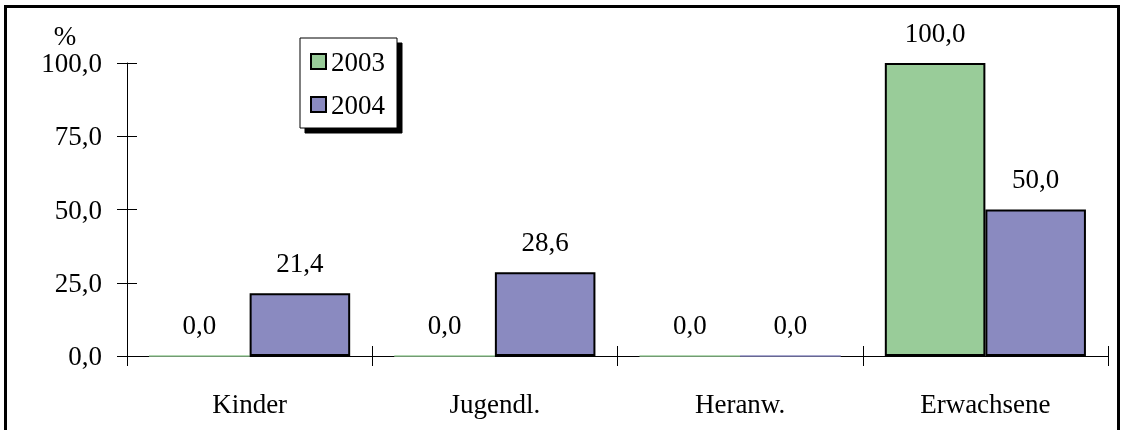 The image size is (1126, 430). What do you see at coordinates (358, 104) in the screenshot?
I see `legend-label: 2004` at bounding box center [358, 104].